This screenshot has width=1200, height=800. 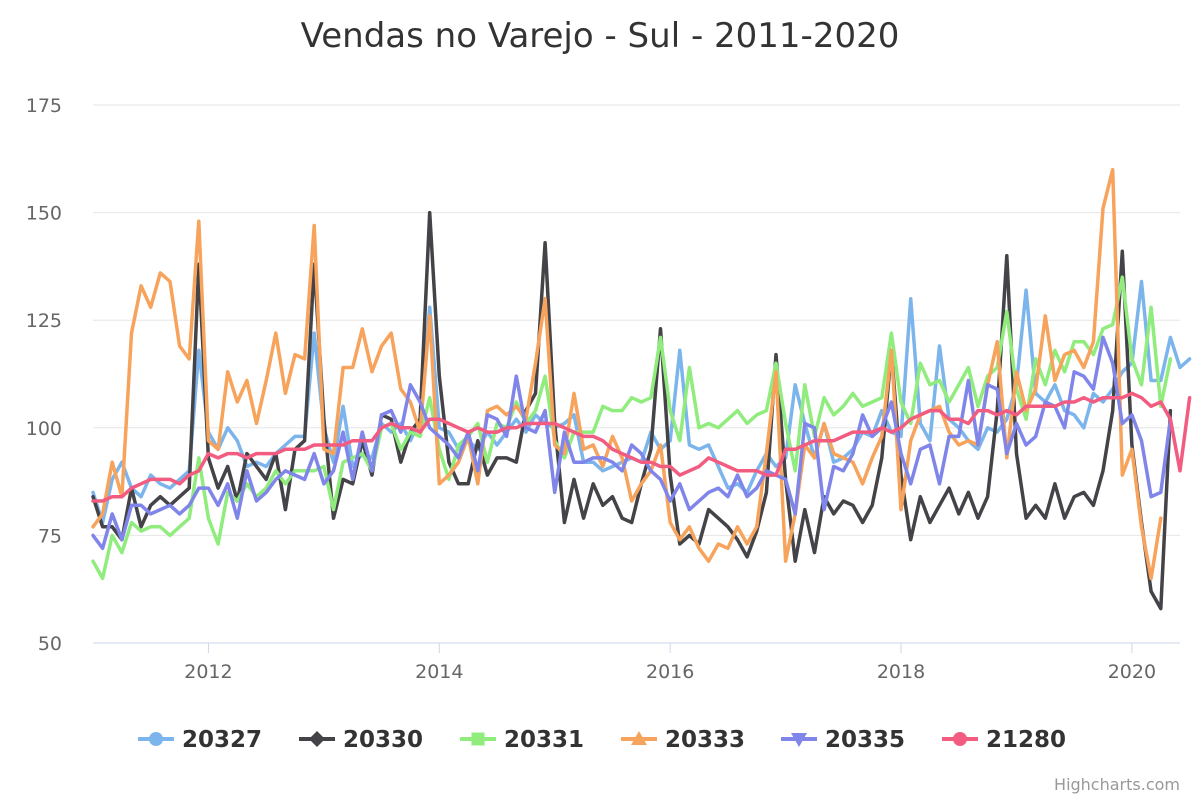 What do you see at coordinates (901, 672) in the screenshot?
I see `x-tick-label-2018: 2018` at bounding box center [901, 672].